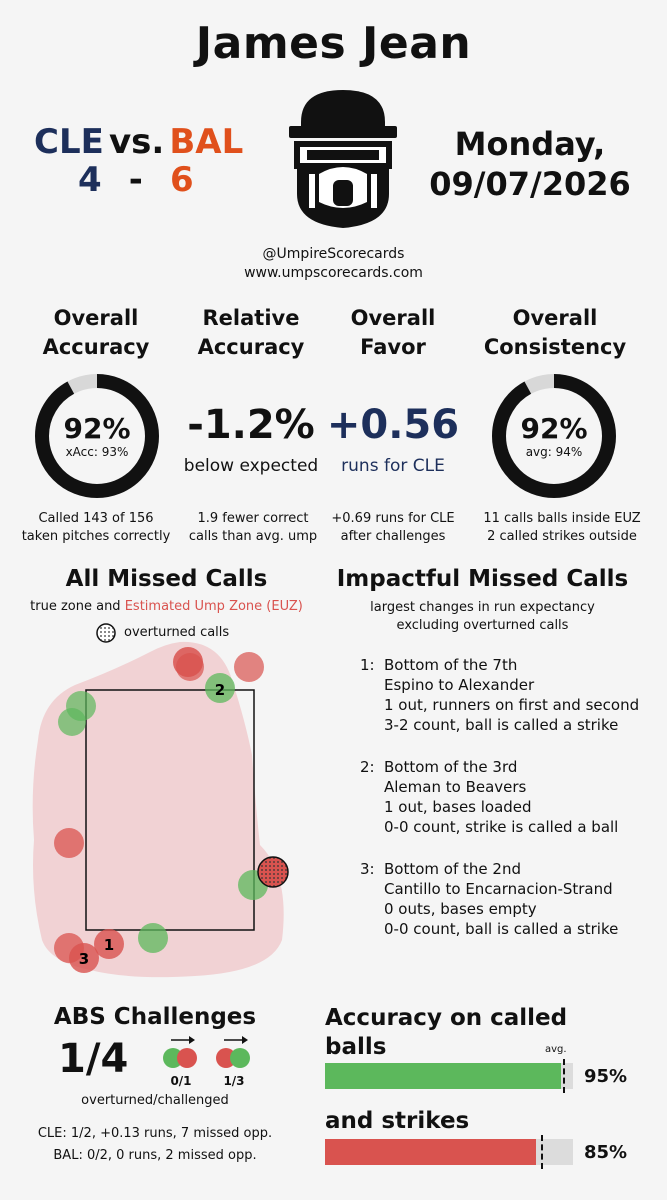 Image resolution: width=667 pixels, height=1200 pixels. Describe the element at coordinates (155, 1100) in the screenshot. I see `abs-ratio-label: overturned/challenged` at that location.